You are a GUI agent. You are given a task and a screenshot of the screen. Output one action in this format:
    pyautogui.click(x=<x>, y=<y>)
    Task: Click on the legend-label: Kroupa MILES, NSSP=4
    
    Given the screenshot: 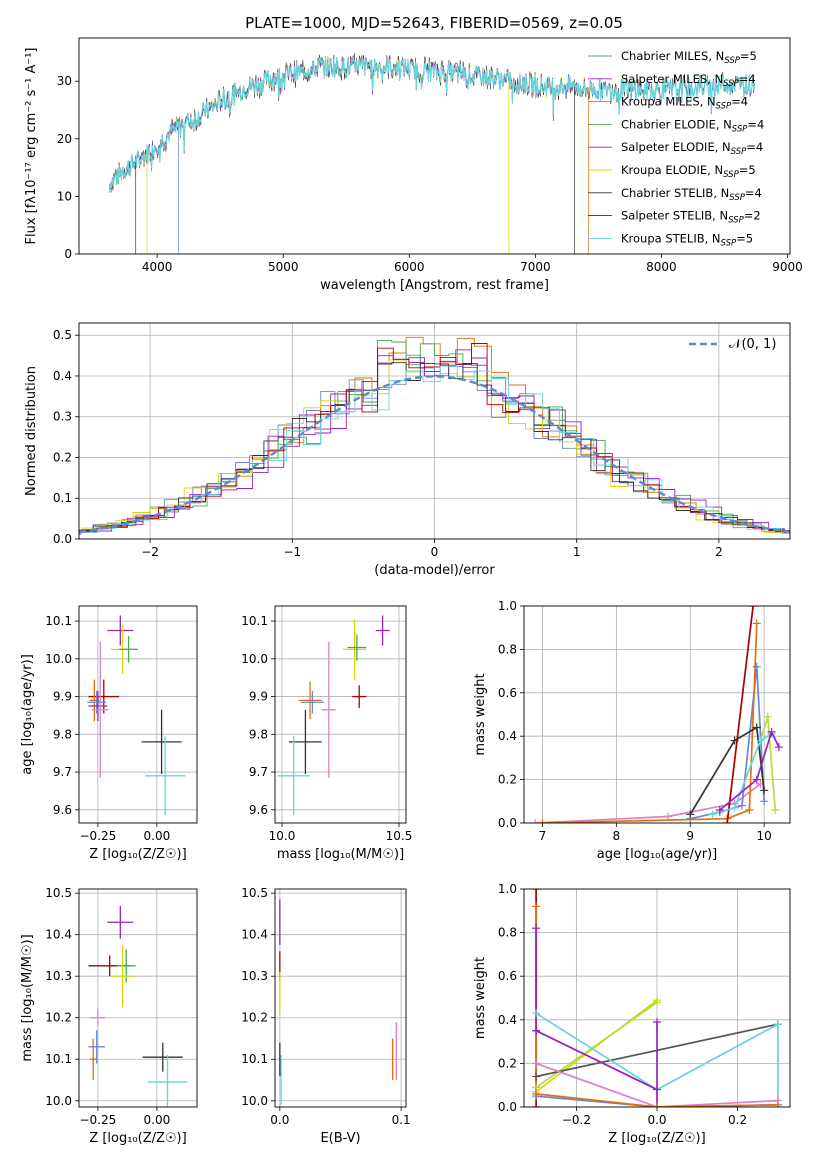 What is the action you would take?
    pyautogui.click(x=684, y=103)
    